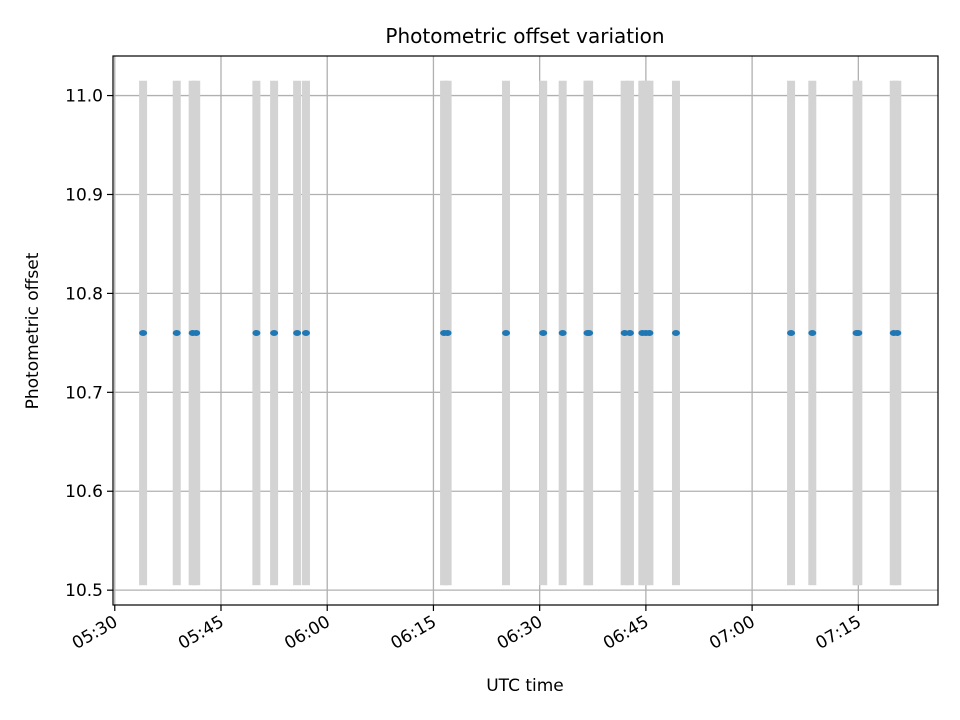  Describe the element at coordinates (524, 36) in the screenshot. I see `chart-title: Photometric offset variation` at that location.